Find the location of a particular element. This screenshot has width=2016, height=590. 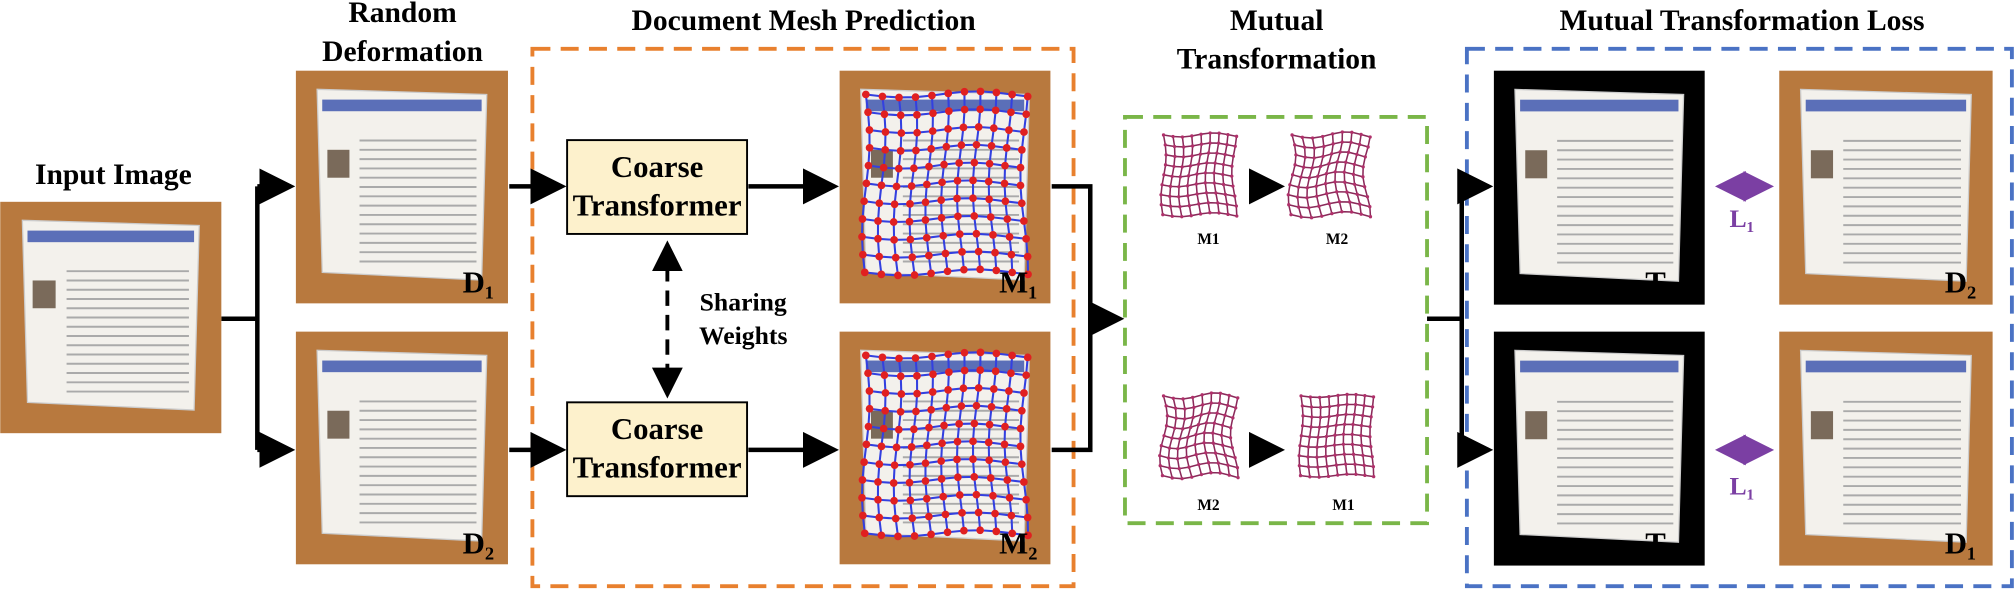

image-label: M₁ is located at coordinates (1018, 282).